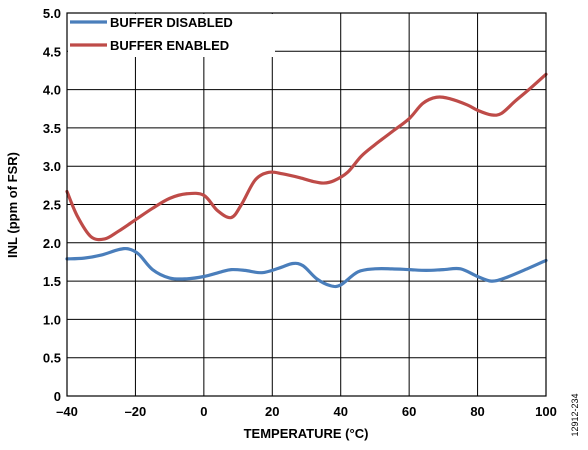 The height and width of the screenshot is (450, 588). I want to click on y-tick-label: 3.0, so click(52, 166).